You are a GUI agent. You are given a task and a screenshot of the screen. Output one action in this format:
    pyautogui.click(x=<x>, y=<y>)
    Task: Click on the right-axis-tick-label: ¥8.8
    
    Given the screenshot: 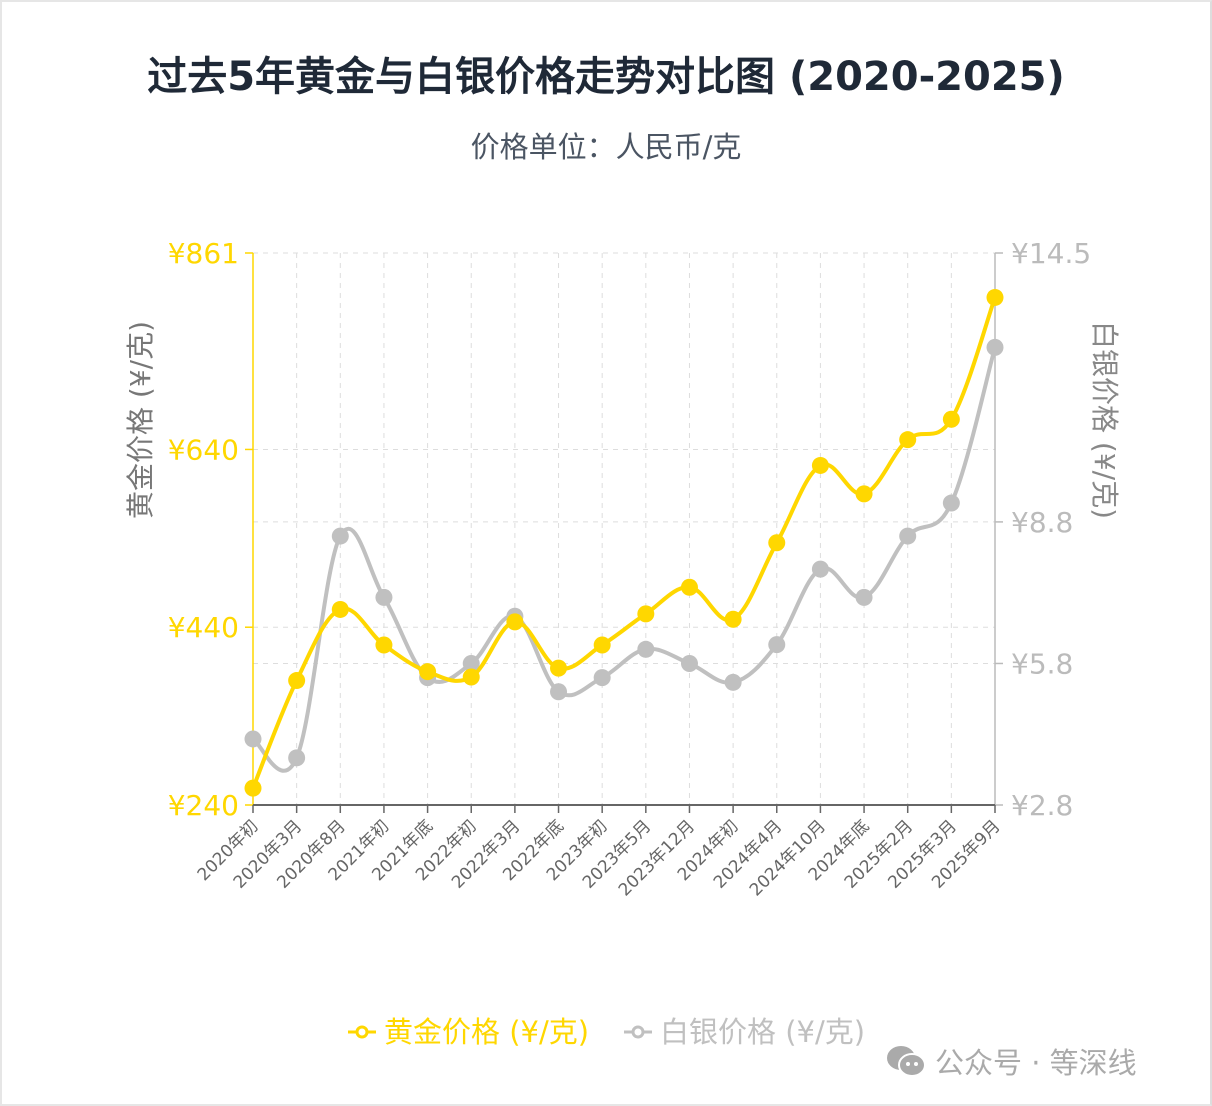 What is the action you would take?
    pyautogui.click(x=1042, y=522)
    